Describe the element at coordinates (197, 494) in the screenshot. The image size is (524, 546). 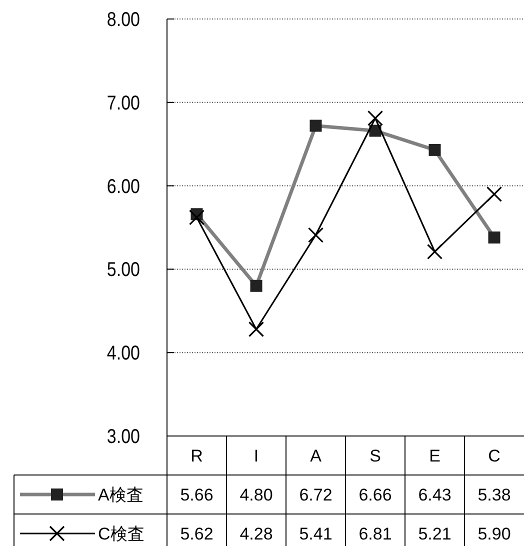
I see `data-label: 5.66` at that location.